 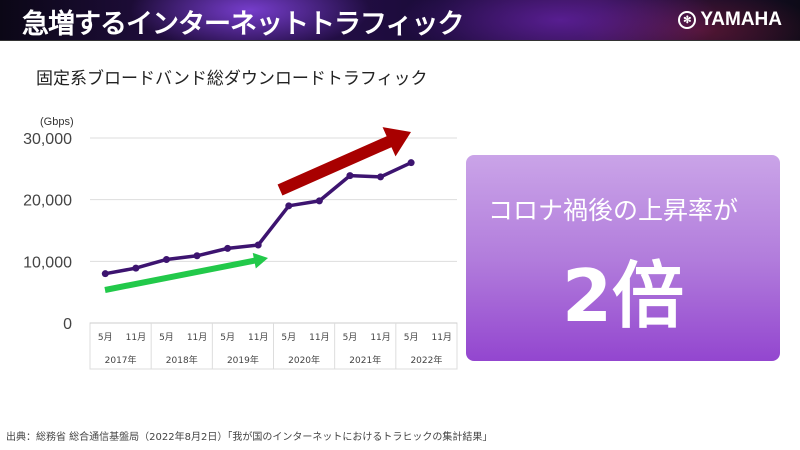 What do you see at coordinates (687, 20) in the screenshot?
I see `tuning-fork-icon: ✻` at bounding box center [687, 20].